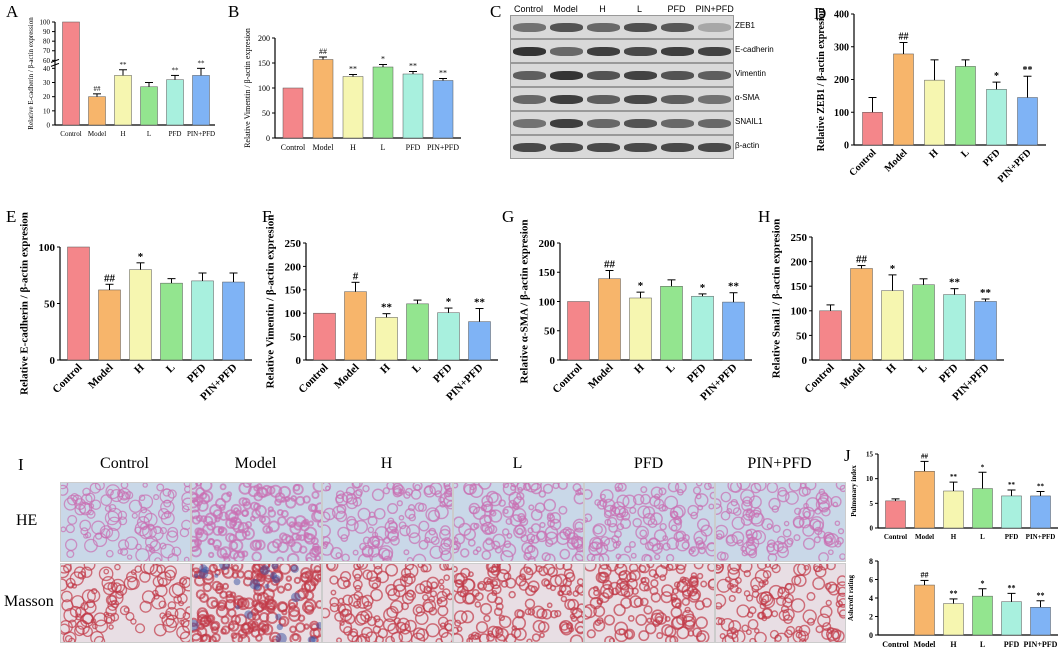 The height and width of the screenshot is (664, 1059). I want to click on panel-label-g: G, so click(508, 216).